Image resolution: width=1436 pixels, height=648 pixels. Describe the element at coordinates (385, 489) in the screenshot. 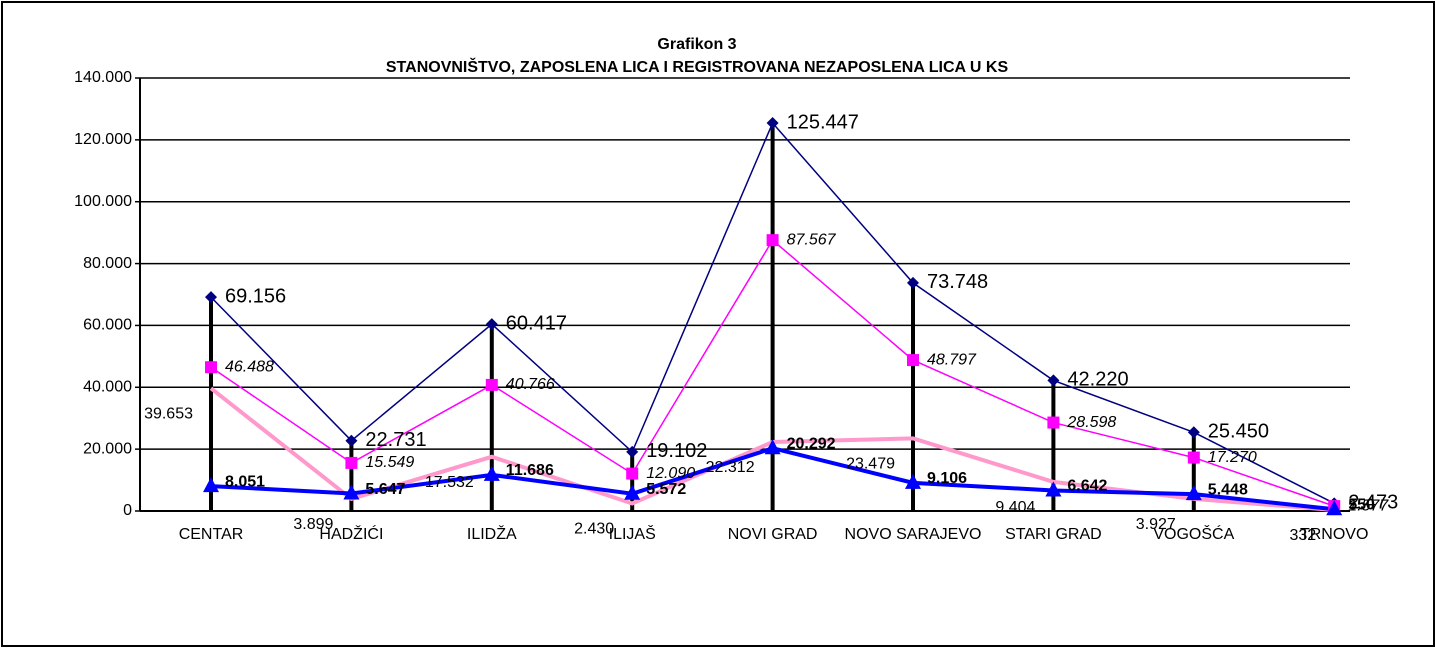

I see `data-label: 5.647` at that location.